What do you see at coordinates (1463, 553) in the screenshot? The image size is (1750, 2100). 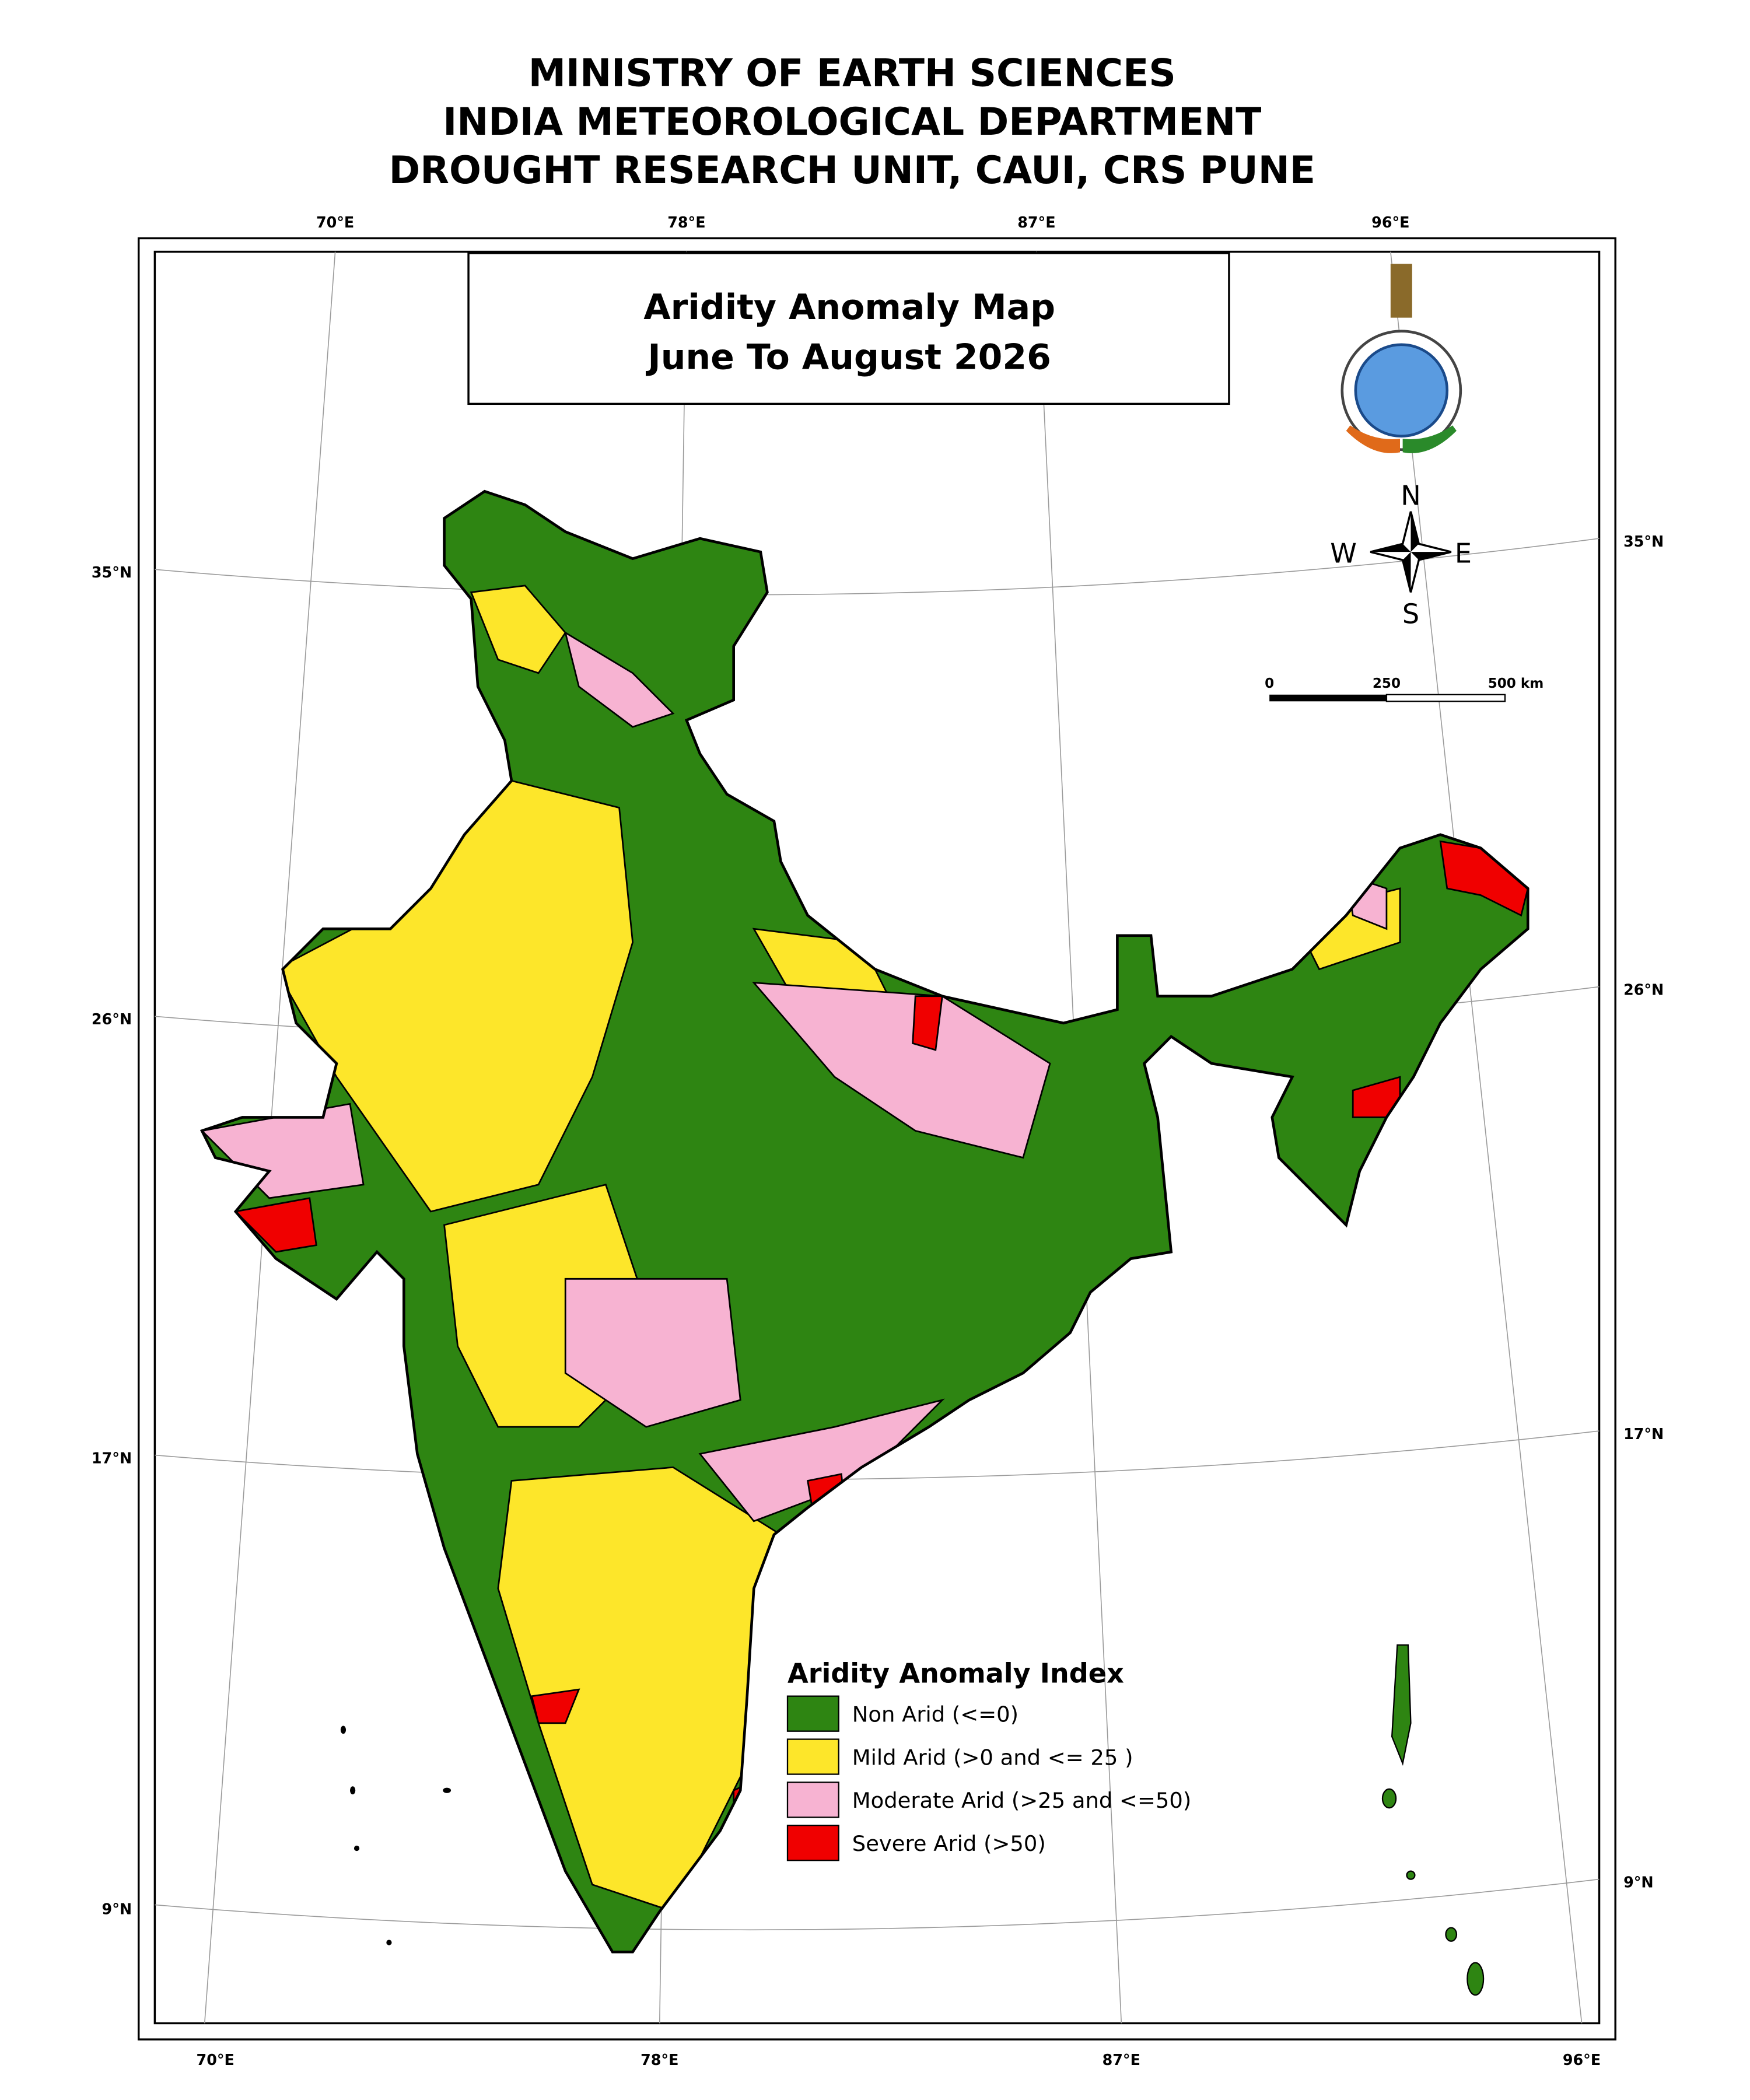 I see `compass-e: E` at bounding box center [1463, 553].